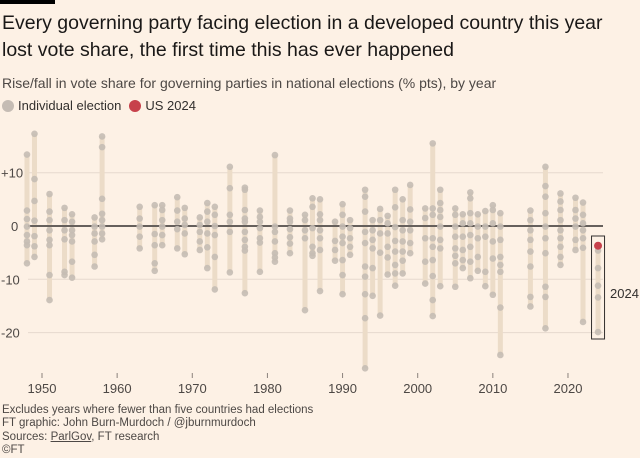 Image resolution: width=640 pixels, height=458 pixels. What do you see at coordinates (425, 246) in the screenshot?
I see `range-bar-2001` at bounding box center [425, 246].